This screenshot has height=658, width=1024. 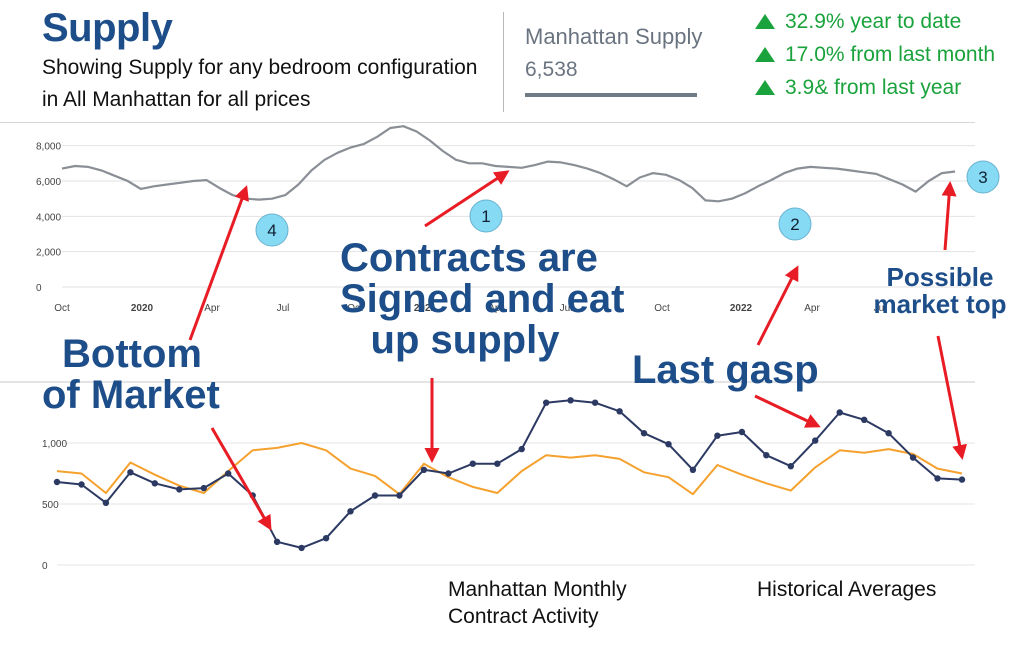 I want to click on caption-historical-averages: Historical Averages, so click(x=847, y=589).